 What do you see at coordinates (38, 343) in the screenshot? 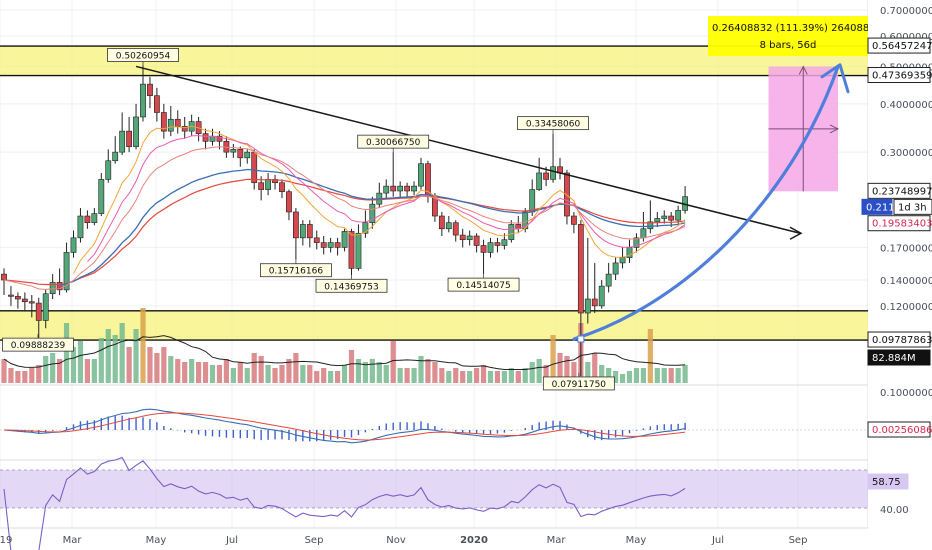
I see `label-low-2019-group: 0.09888239` at bounding box center [38, 343].